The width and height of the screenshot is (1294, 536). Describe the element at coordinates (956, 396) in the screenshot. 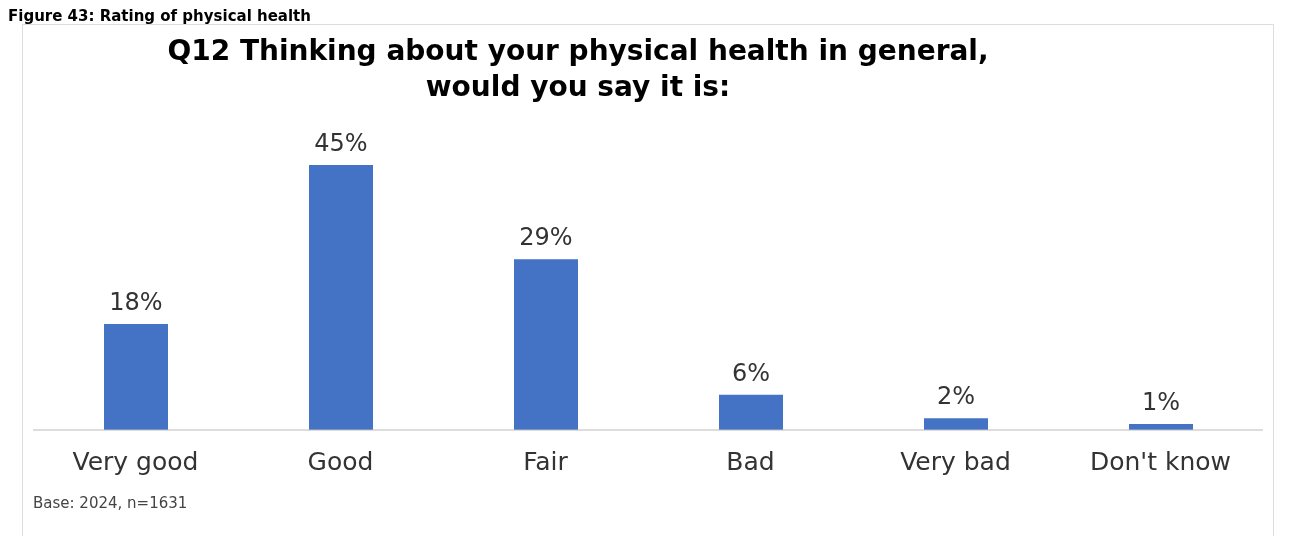

I see `data-label: 2%` at that location.